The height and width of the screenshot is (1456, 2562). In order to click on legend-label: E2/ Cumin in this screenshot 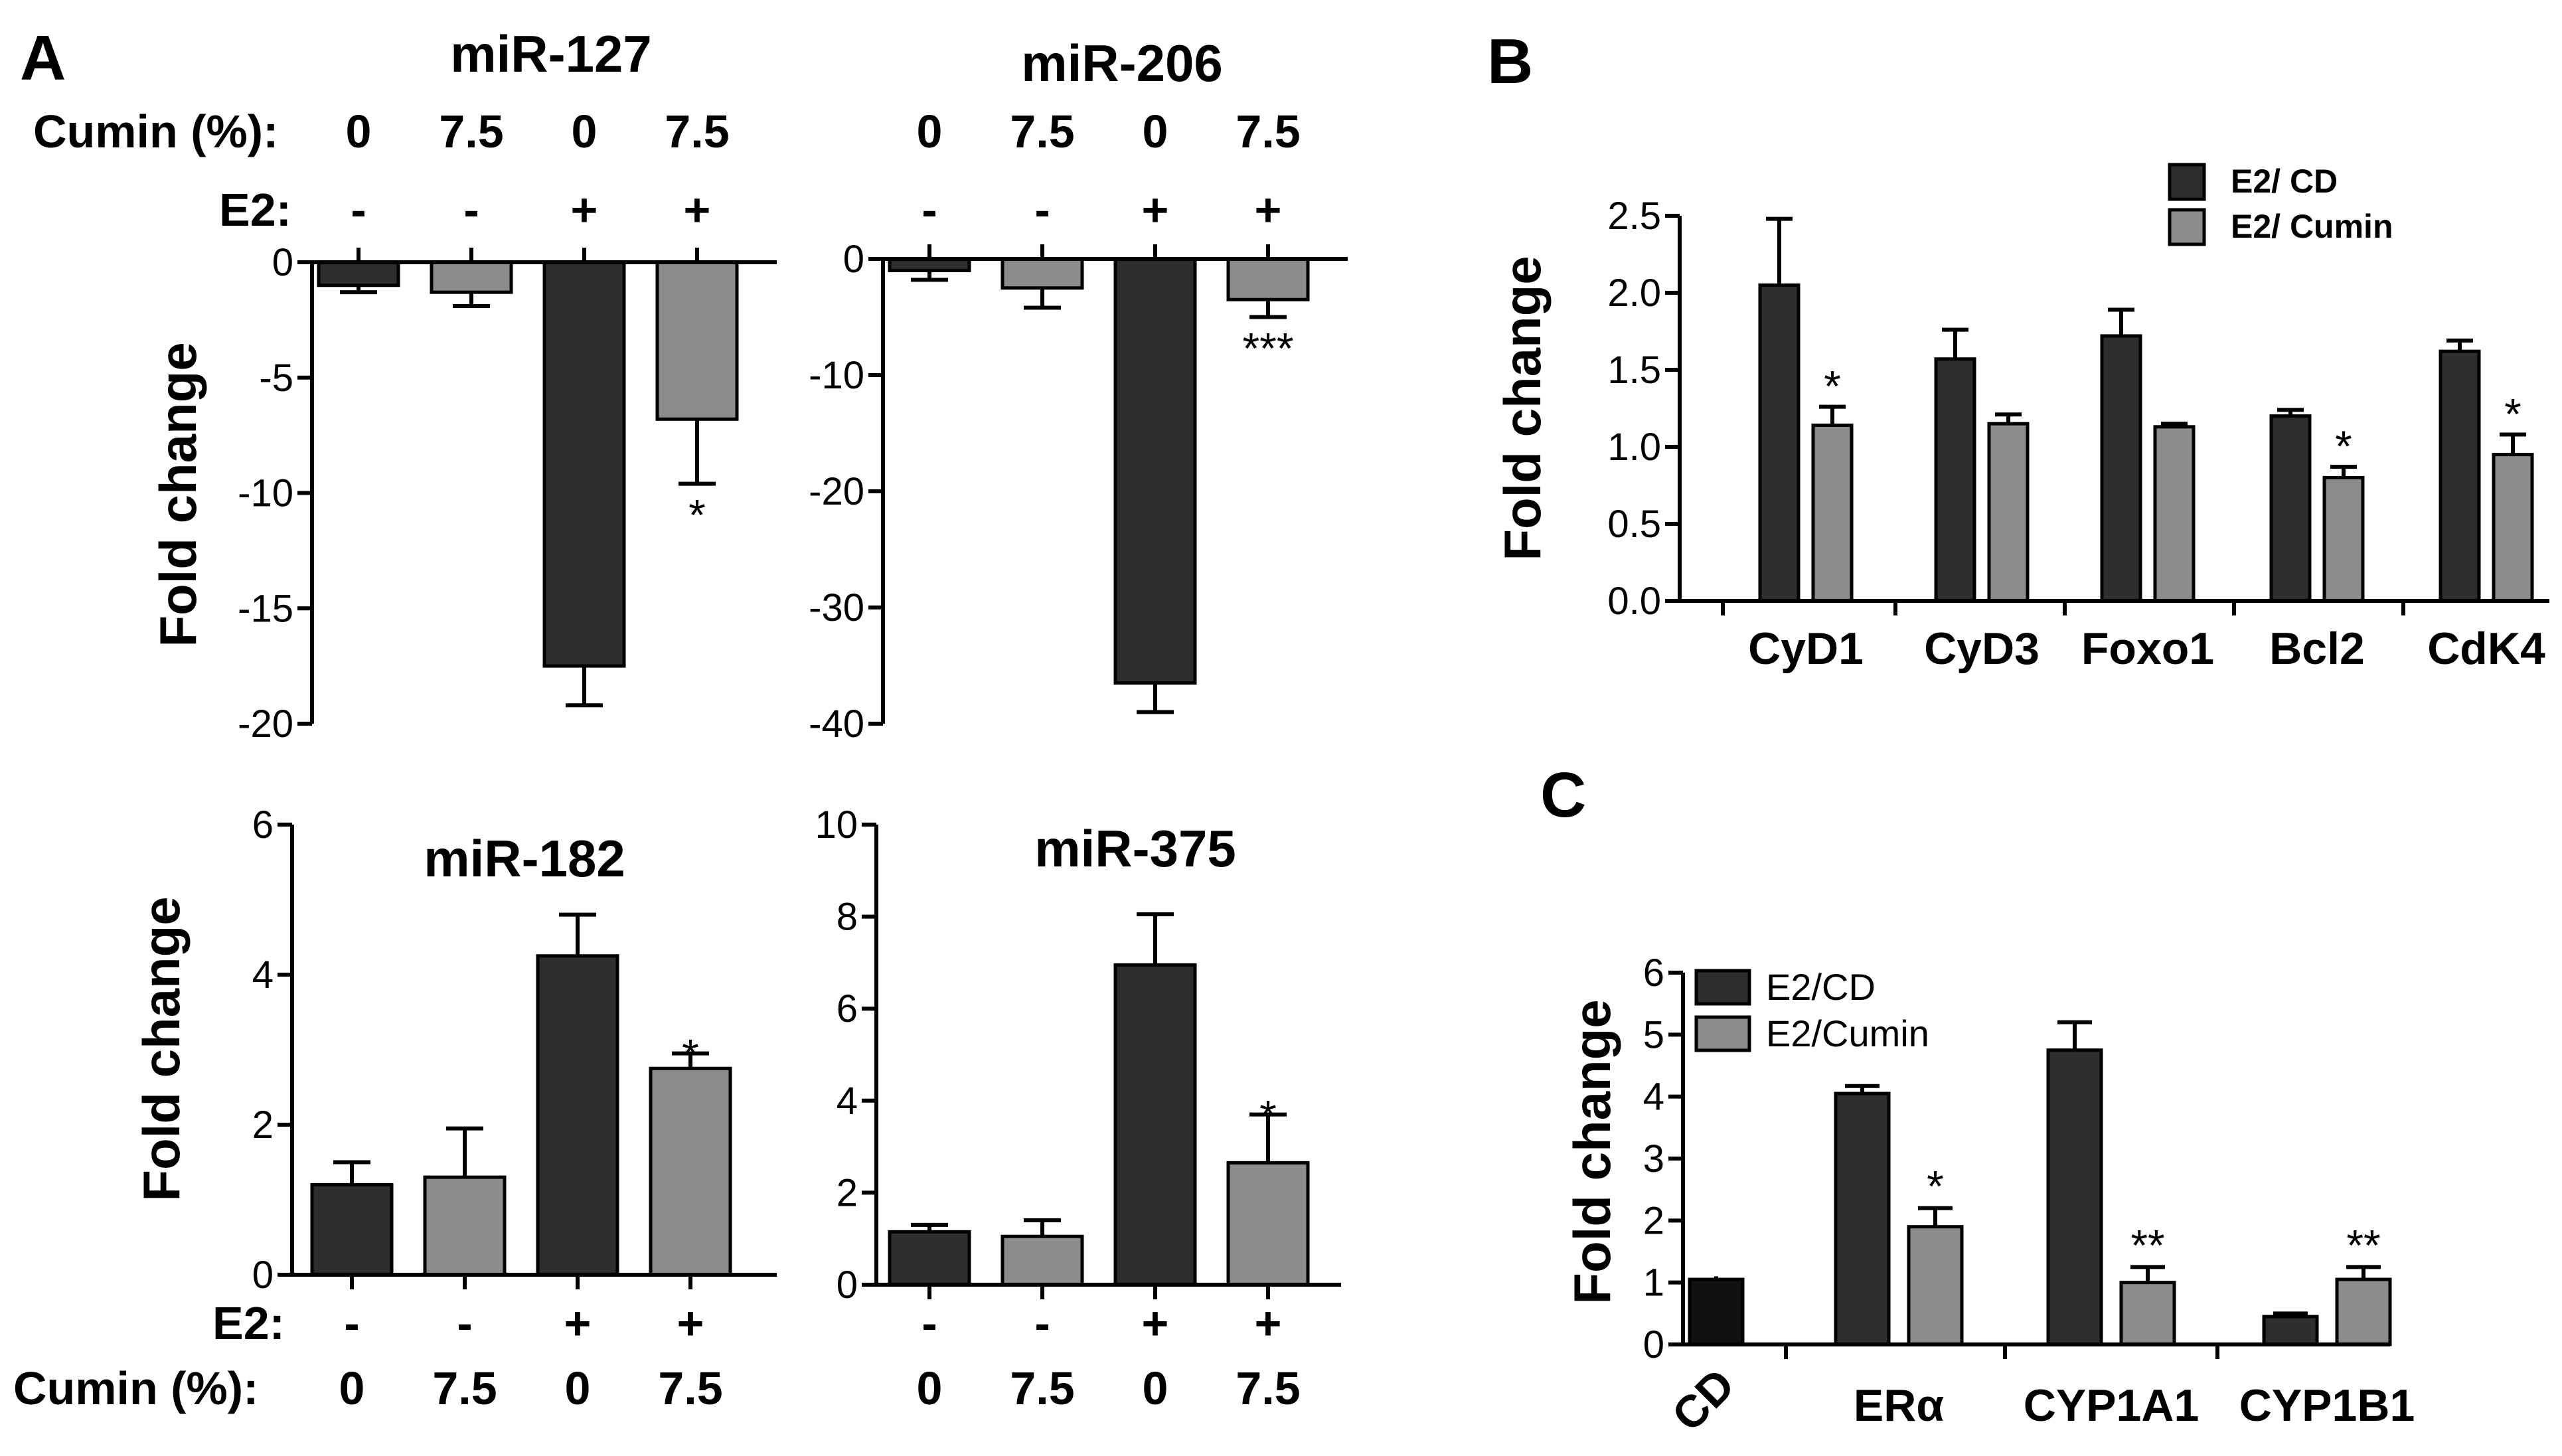, I will do `click(2312, 226)`.